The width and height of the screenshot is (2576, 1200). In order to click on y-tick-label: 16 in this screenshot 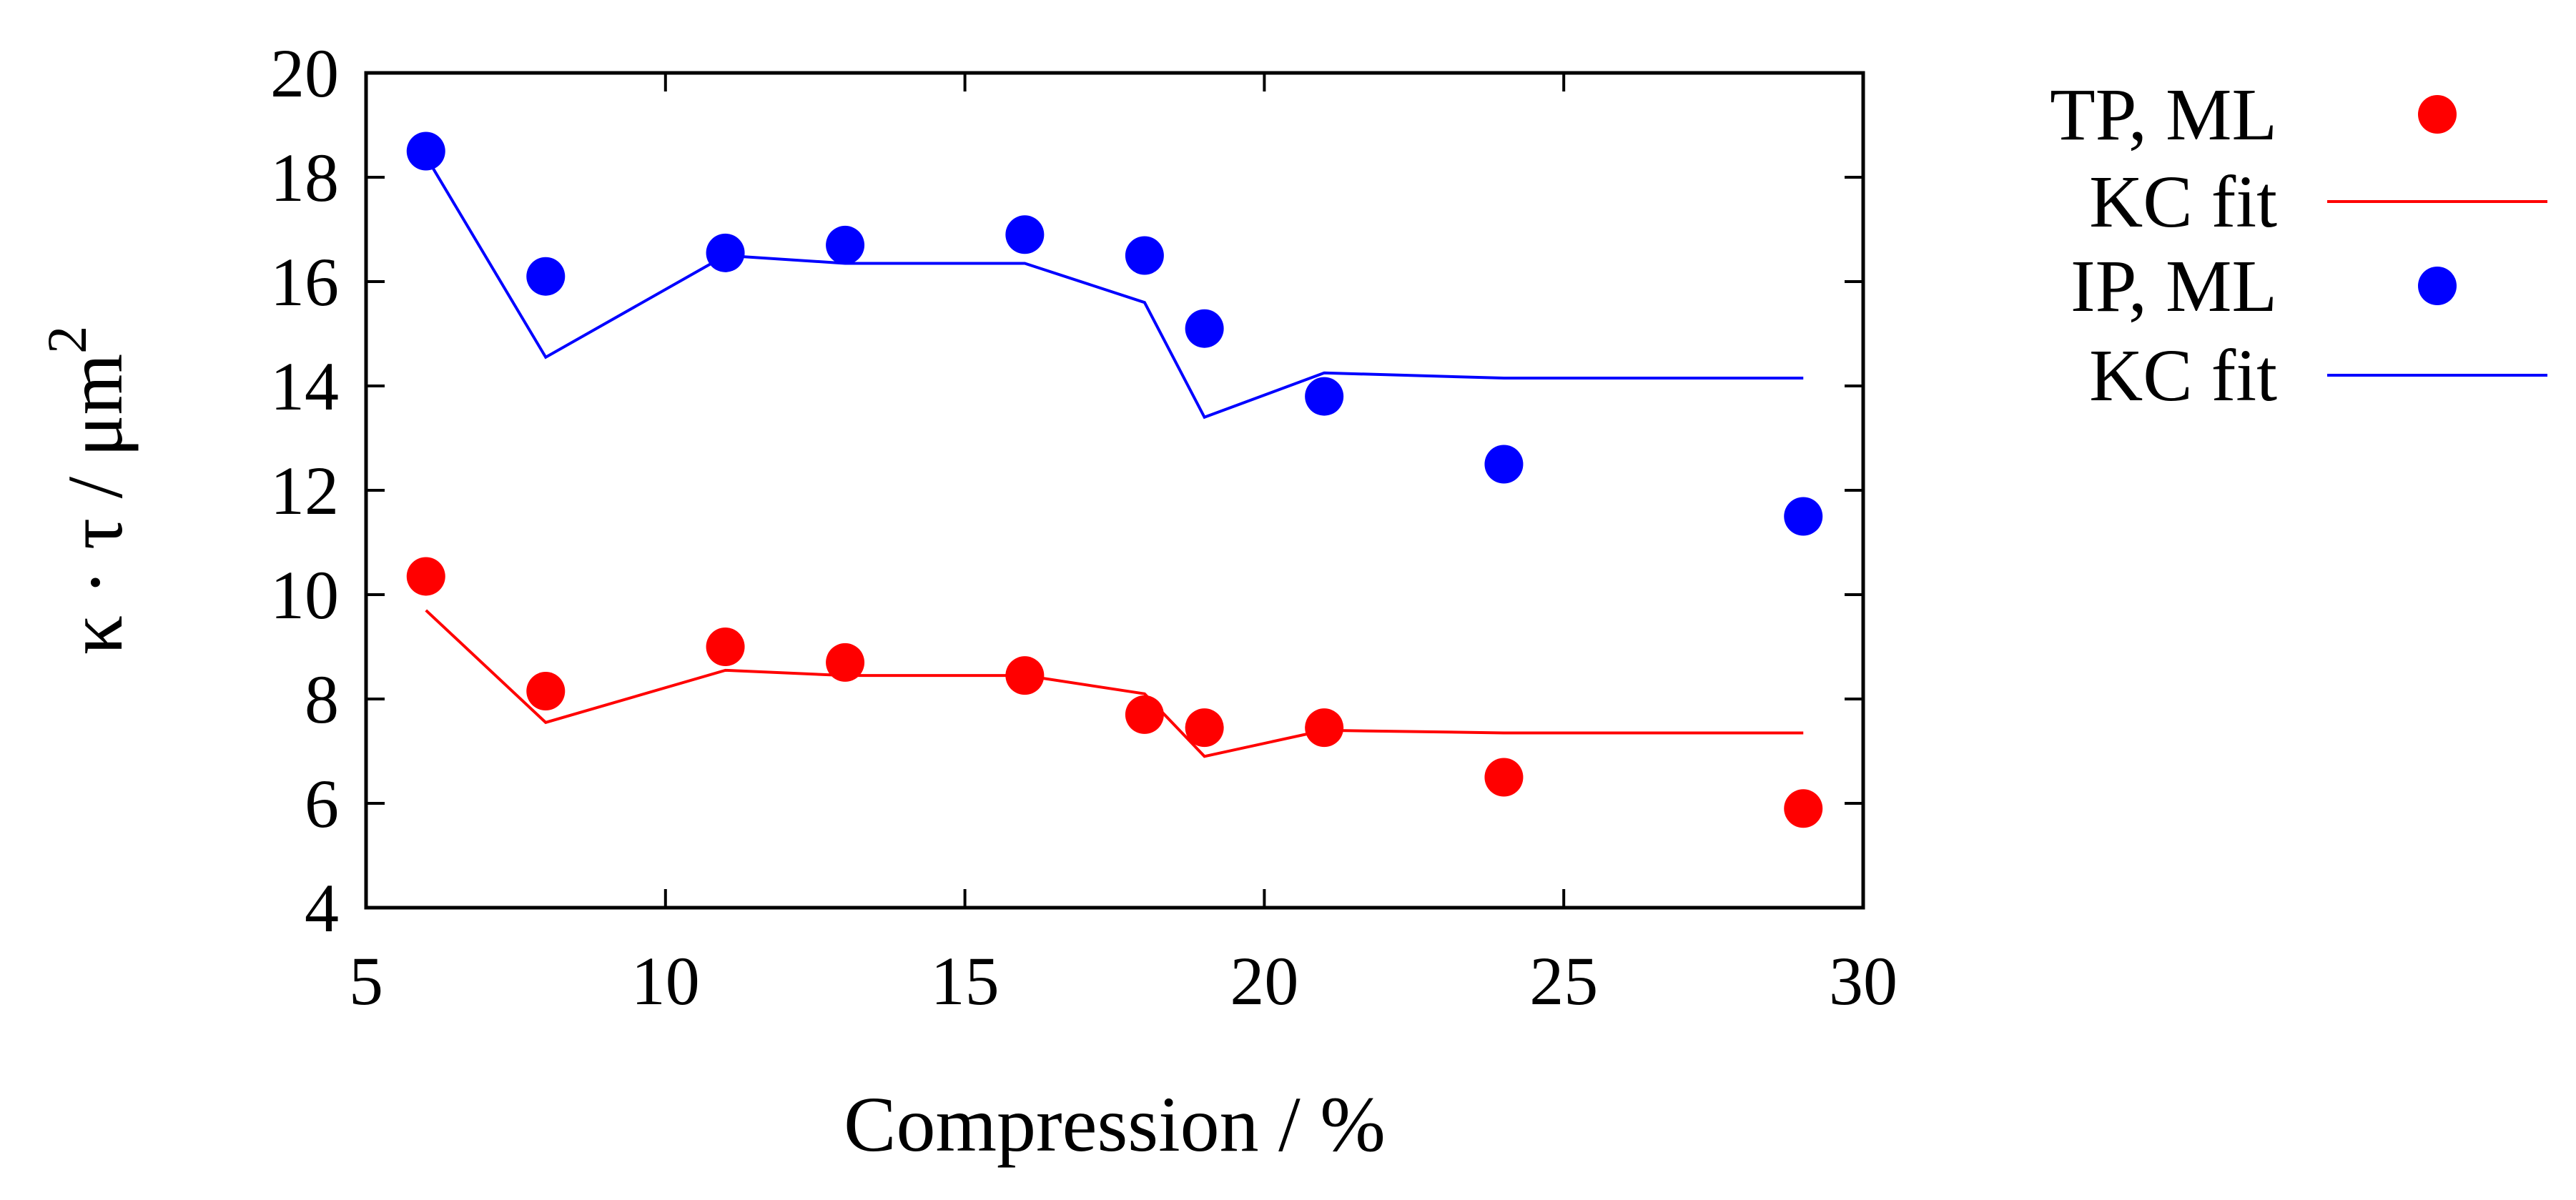, I will do `click(304, 282)`.